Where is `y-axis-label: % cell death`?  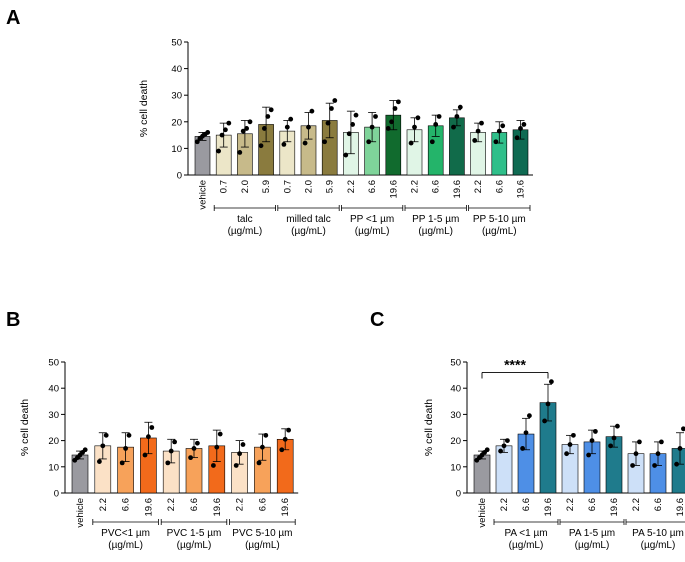 y-axis-label: % cell death is located at coordinates (429, 427).